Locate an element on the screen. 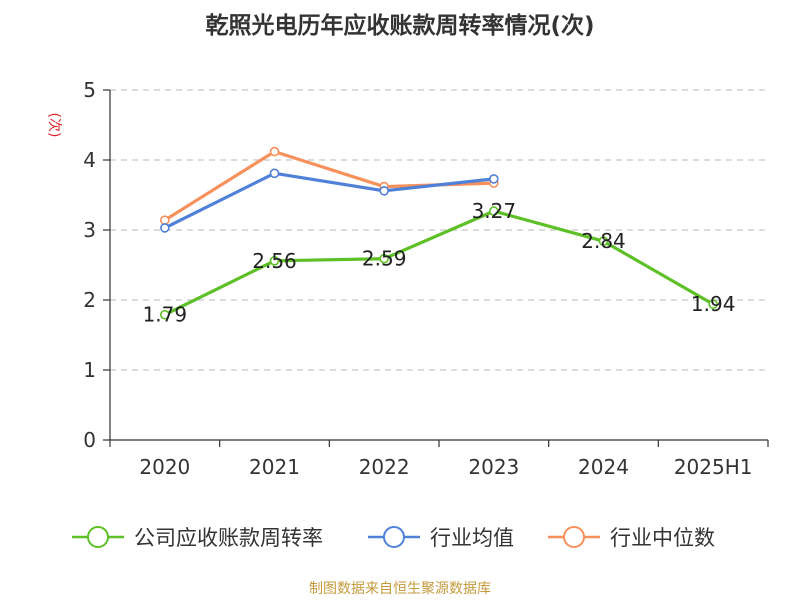 Image resolution: width=800 pixels, height=600 pixels. x-tick-label: 2020 is located at coordinates (164, 467).